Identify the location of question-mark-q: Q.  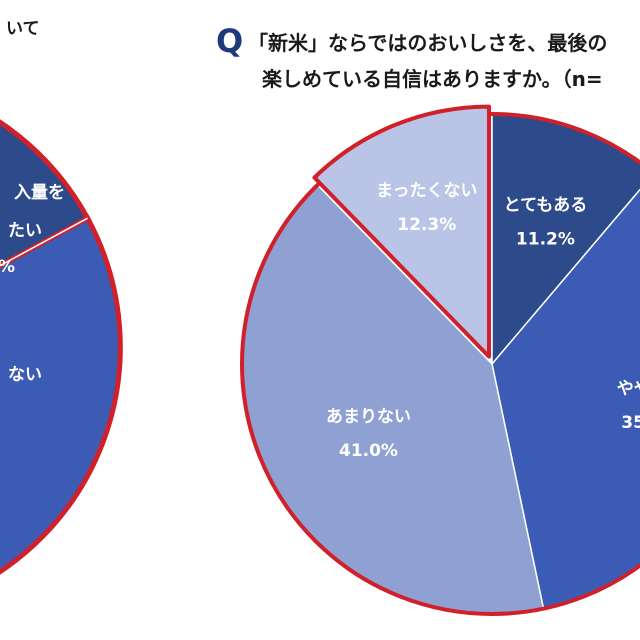
(229, 41).